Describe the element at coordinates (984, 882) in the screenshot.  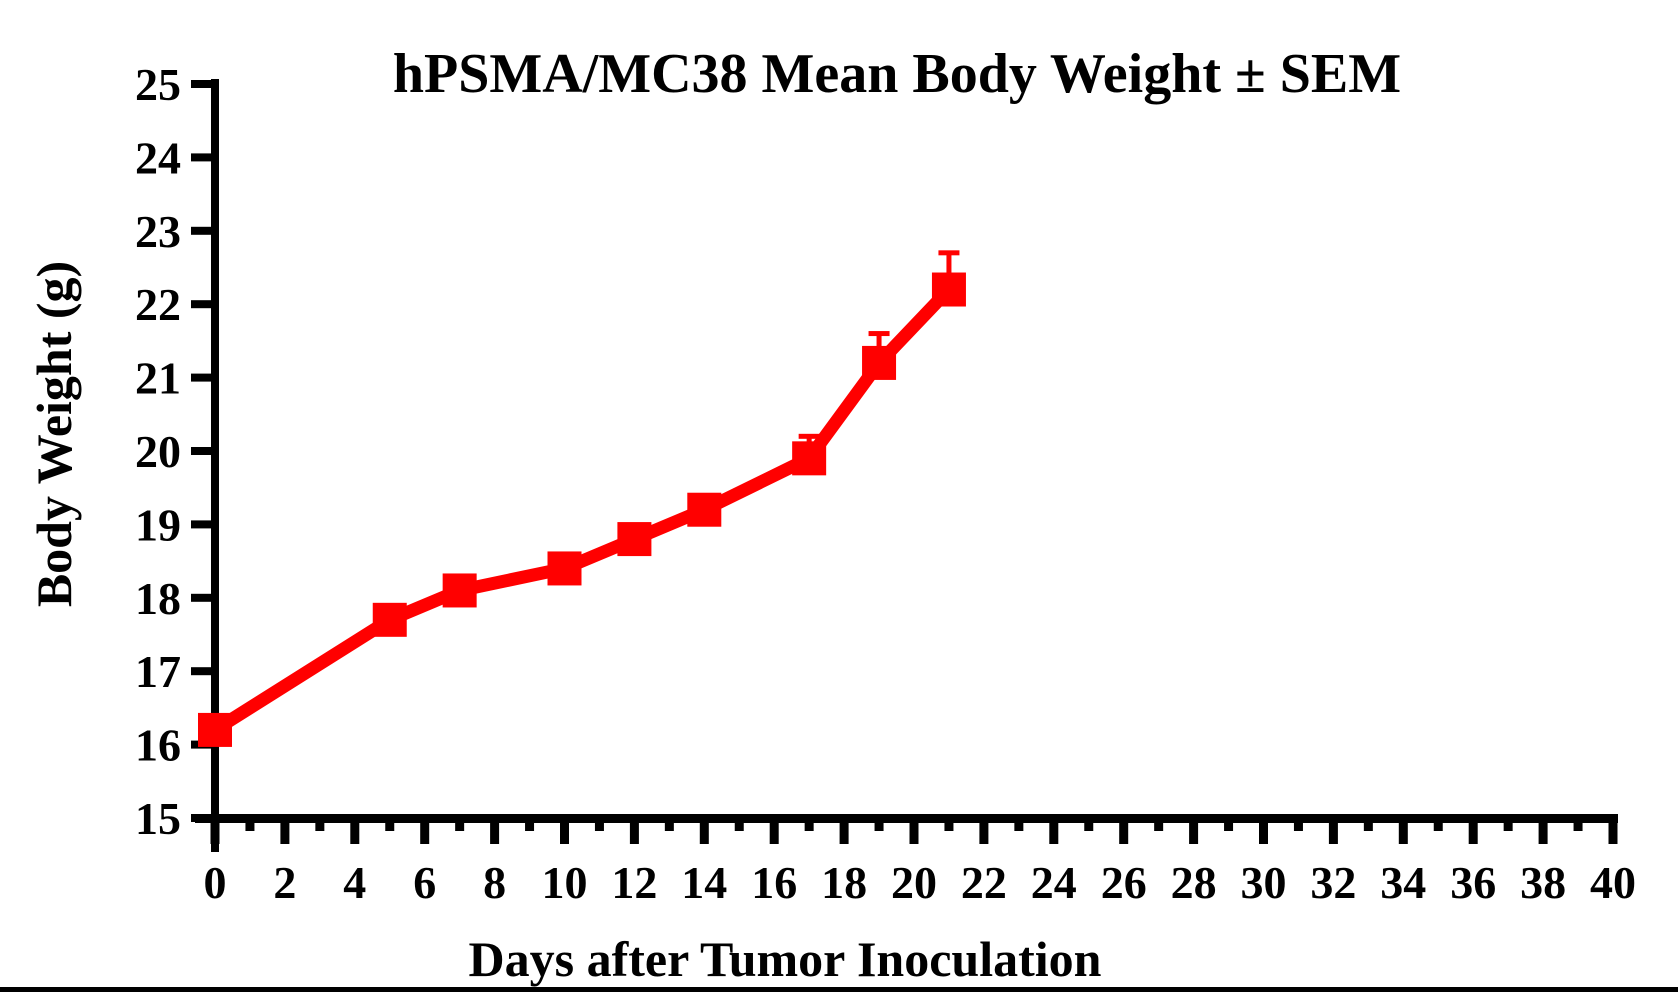
I see `x-tick-label: 22` at that location.